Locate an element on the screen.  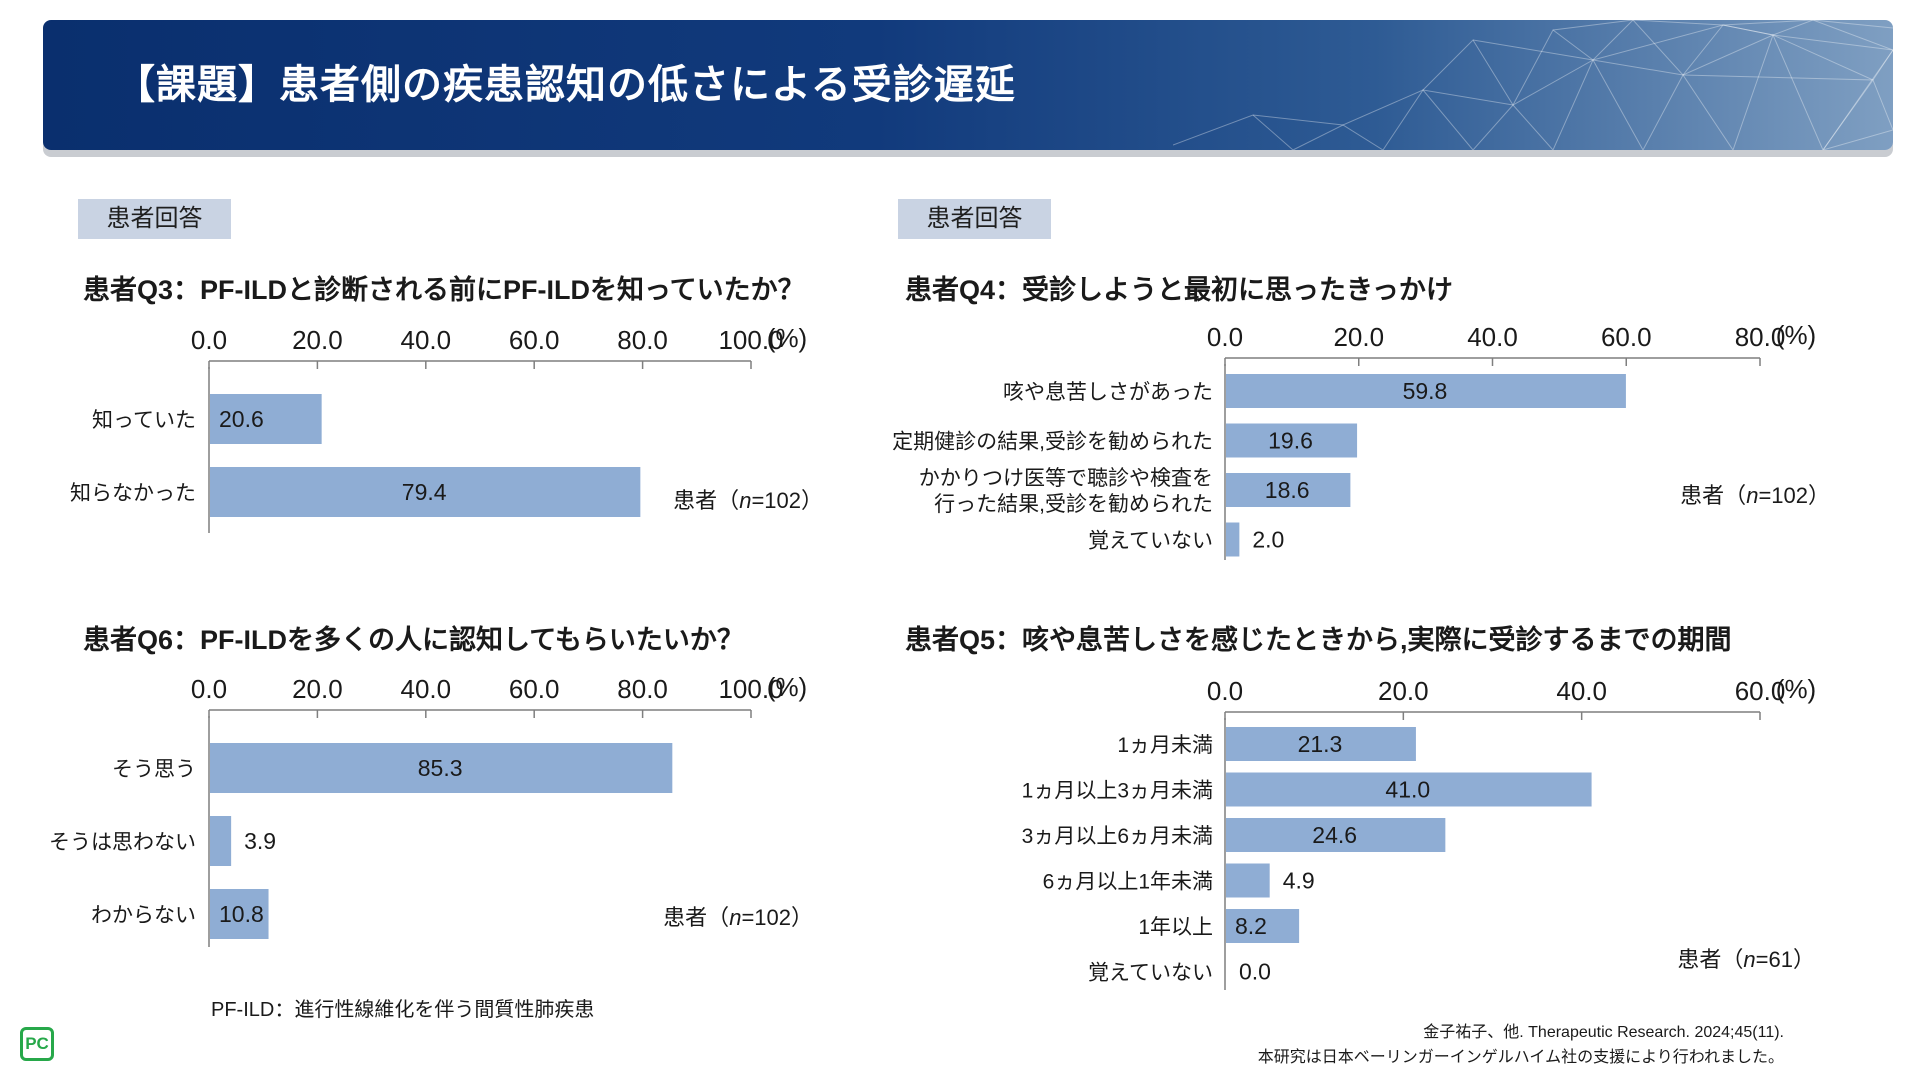
bar-value-label: 21.3 is located at coordinates (1320, 744).